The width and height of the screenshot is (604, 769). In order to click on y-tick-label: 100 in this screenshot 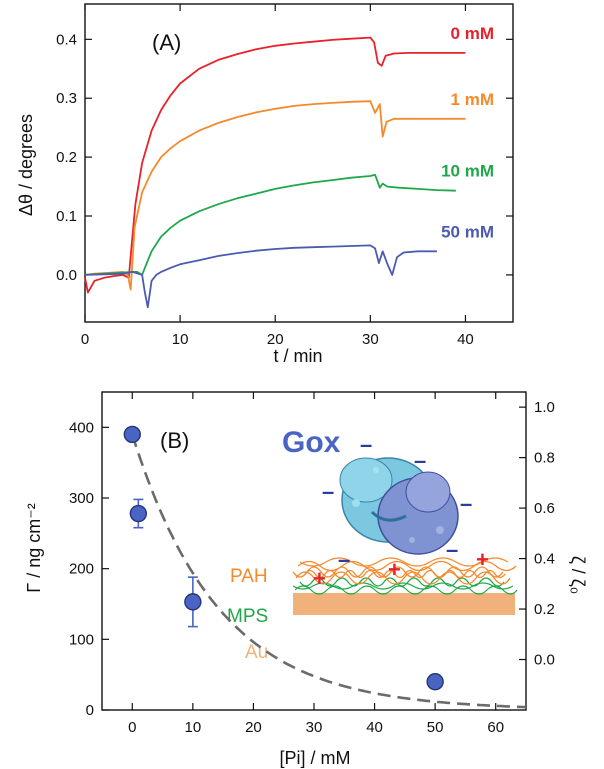, I will do `click(81, 639)`.